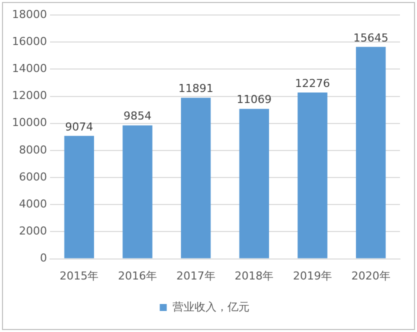  What do you see at coordinates (29, 95) in the screenshot?
I see `y-tick-label: 12000` at bounding box center [29, 95].